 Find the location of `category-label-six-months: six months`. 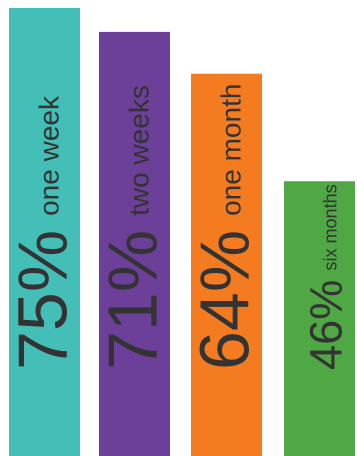

category-label-six-months: six months is located at coordinates (330, 227).